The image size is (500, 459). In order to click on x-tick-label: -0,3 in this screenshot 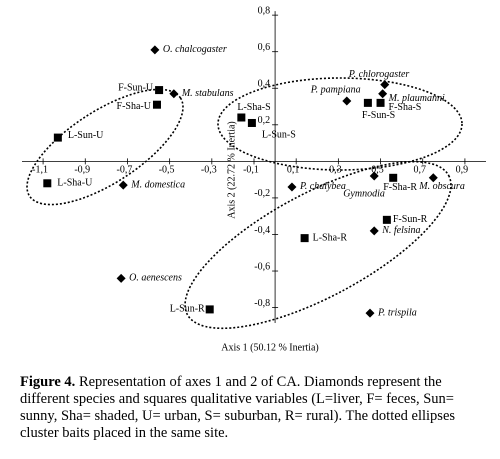, I will do `click(209, 170)`.